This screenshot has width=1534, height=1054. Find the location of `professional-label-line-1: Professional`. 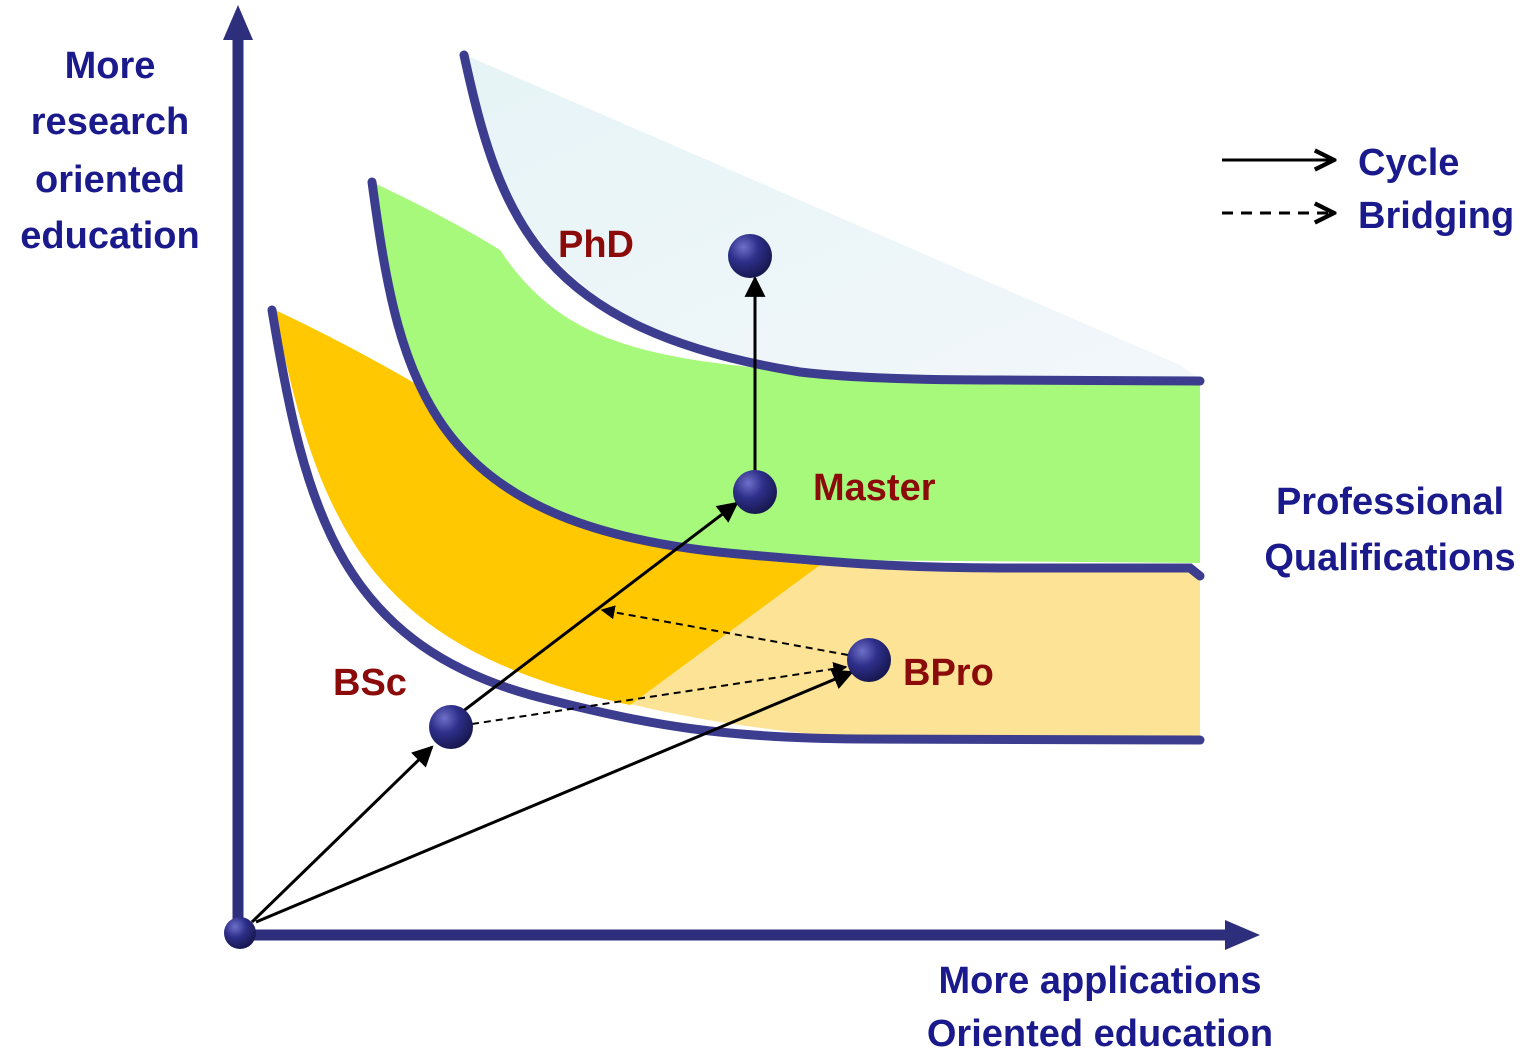

professional-label-line-1: Professional is located at coordinates (1390, 502).